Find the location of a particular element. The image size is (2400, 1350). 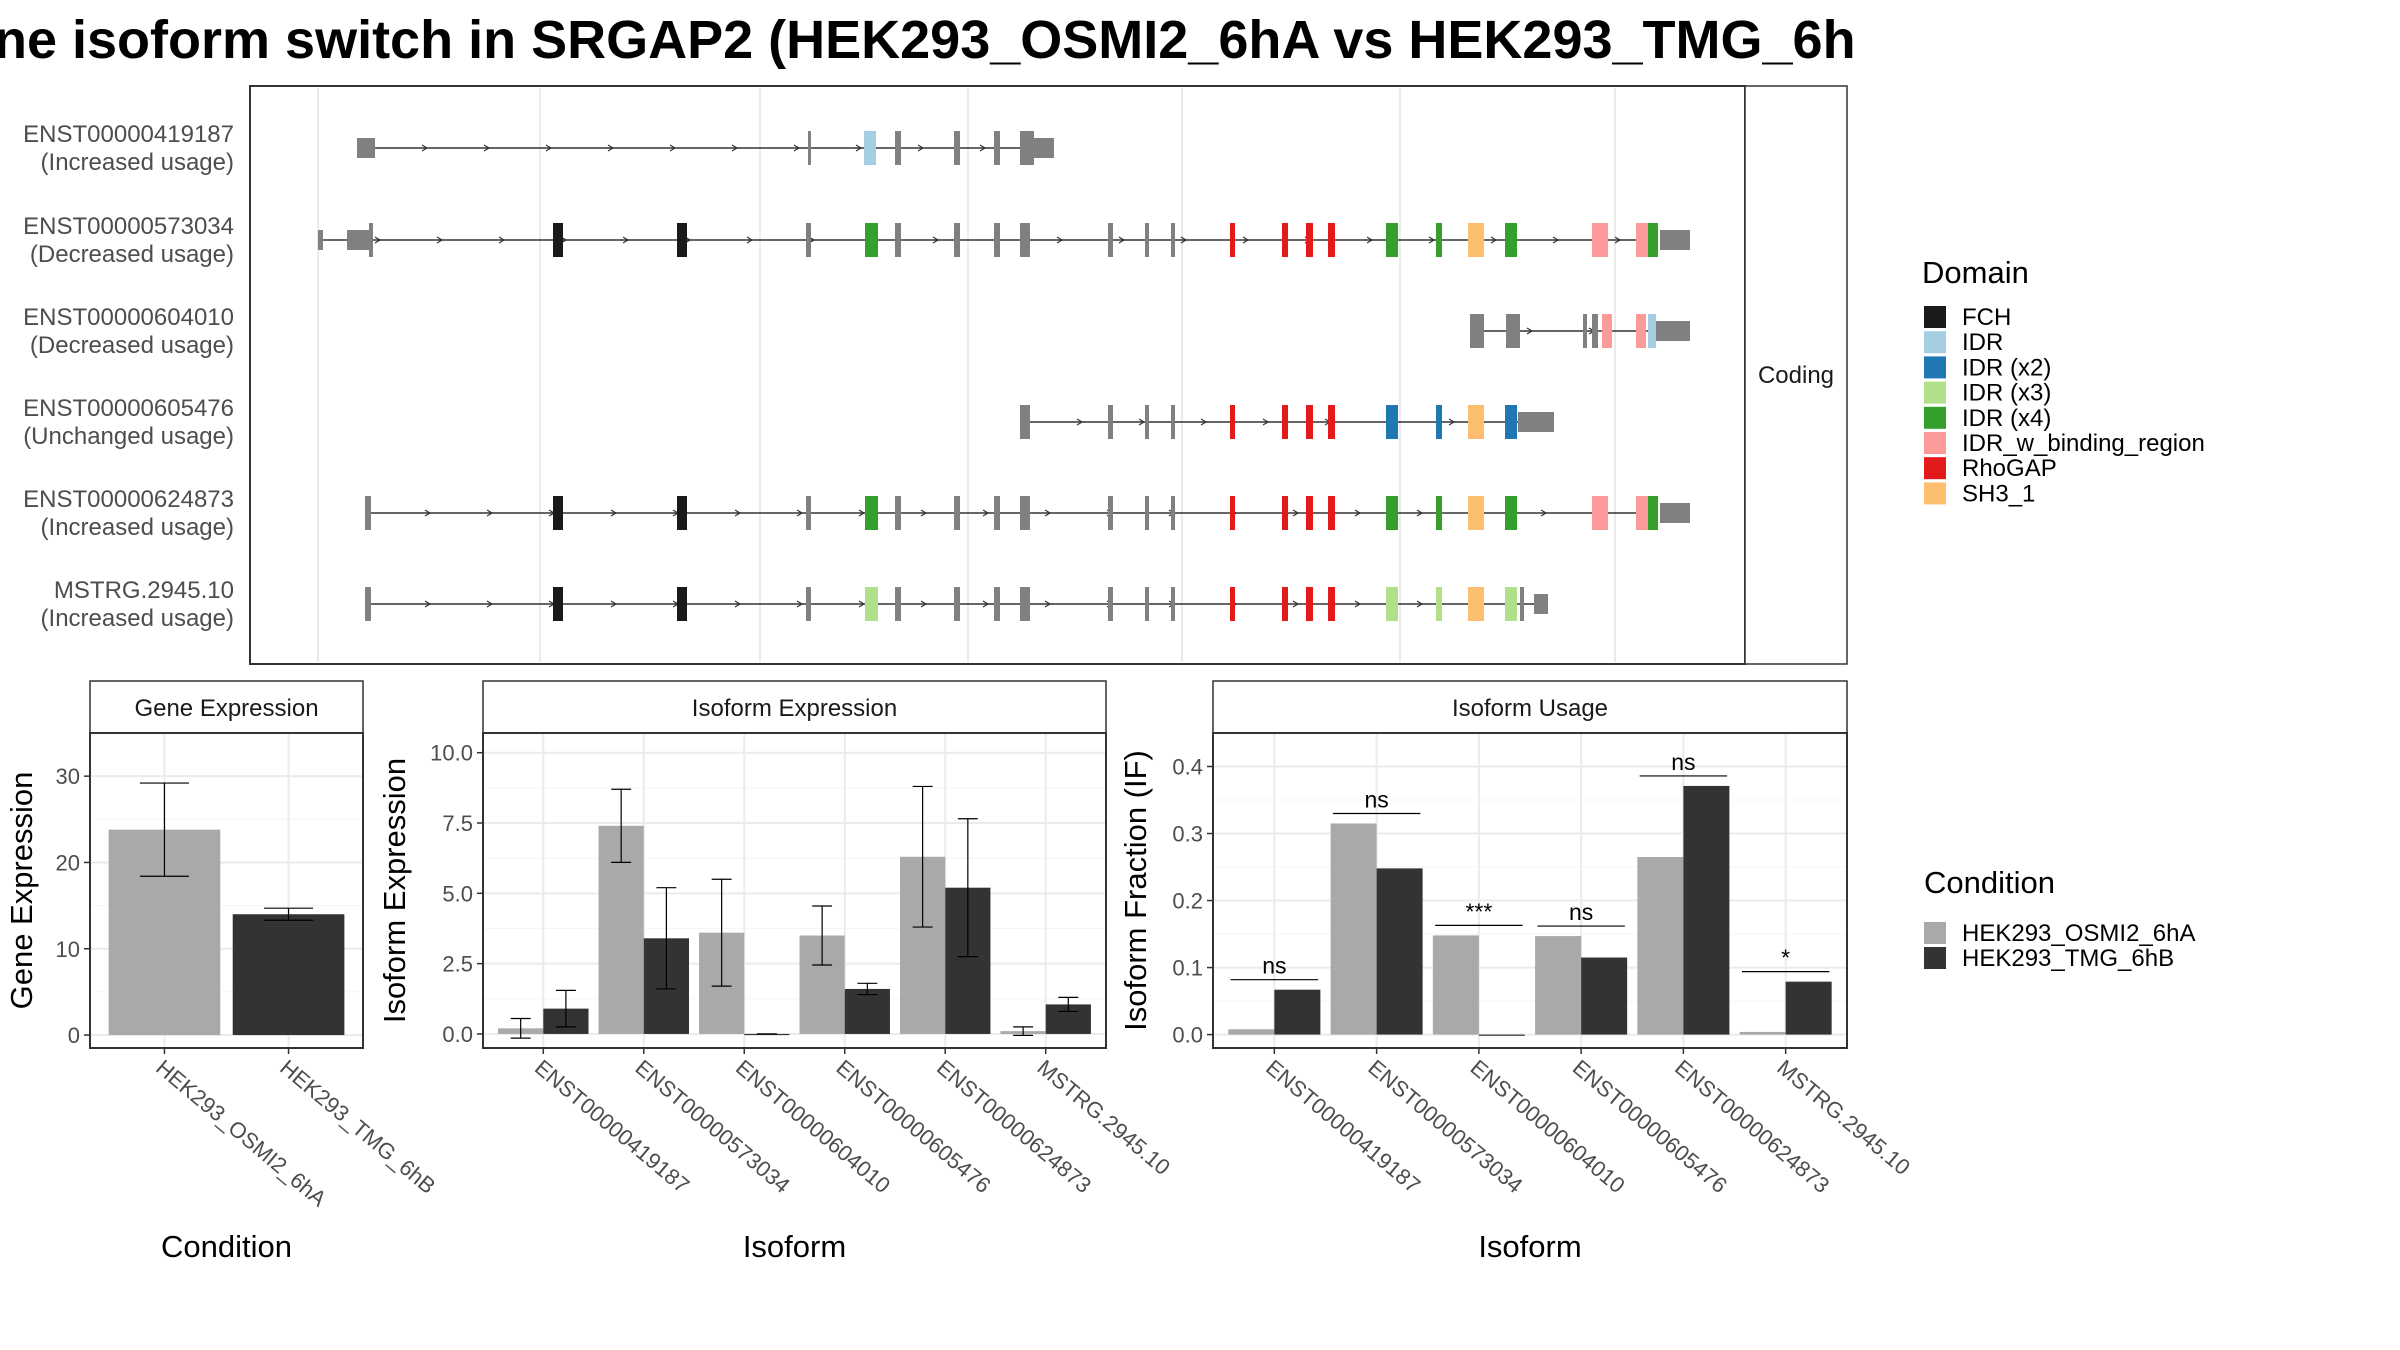

y-tick-label: 30 is located at coordinates (68, 776).